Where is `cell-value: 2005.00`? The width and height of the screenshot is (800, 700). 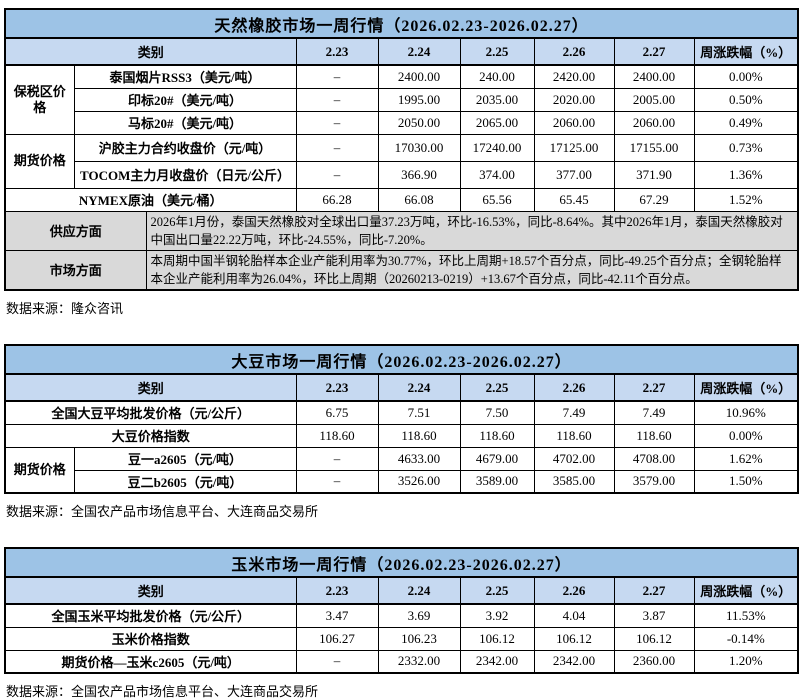 cell-value: 2005.00 is located at coordinates (654, 99).